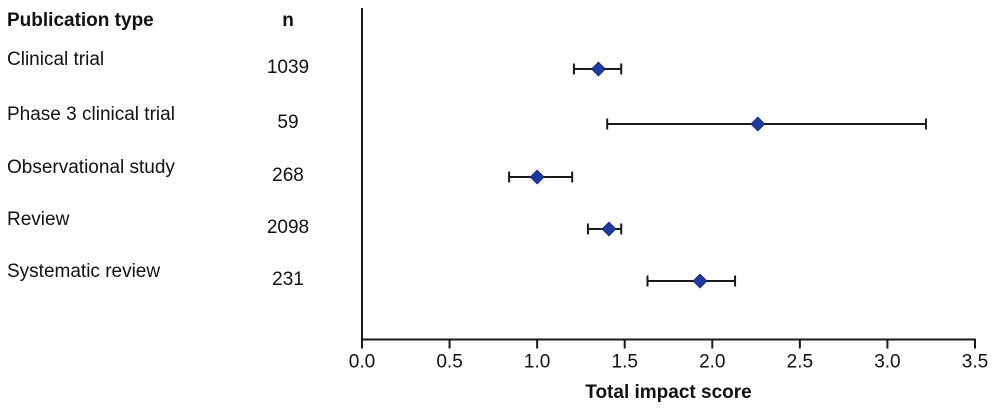 The width and height of the screenshot is (1000, 418). Describe the element at coordinates (84, 271) in the screenshot. I see `publication-type-label: Systematic review` at that location.